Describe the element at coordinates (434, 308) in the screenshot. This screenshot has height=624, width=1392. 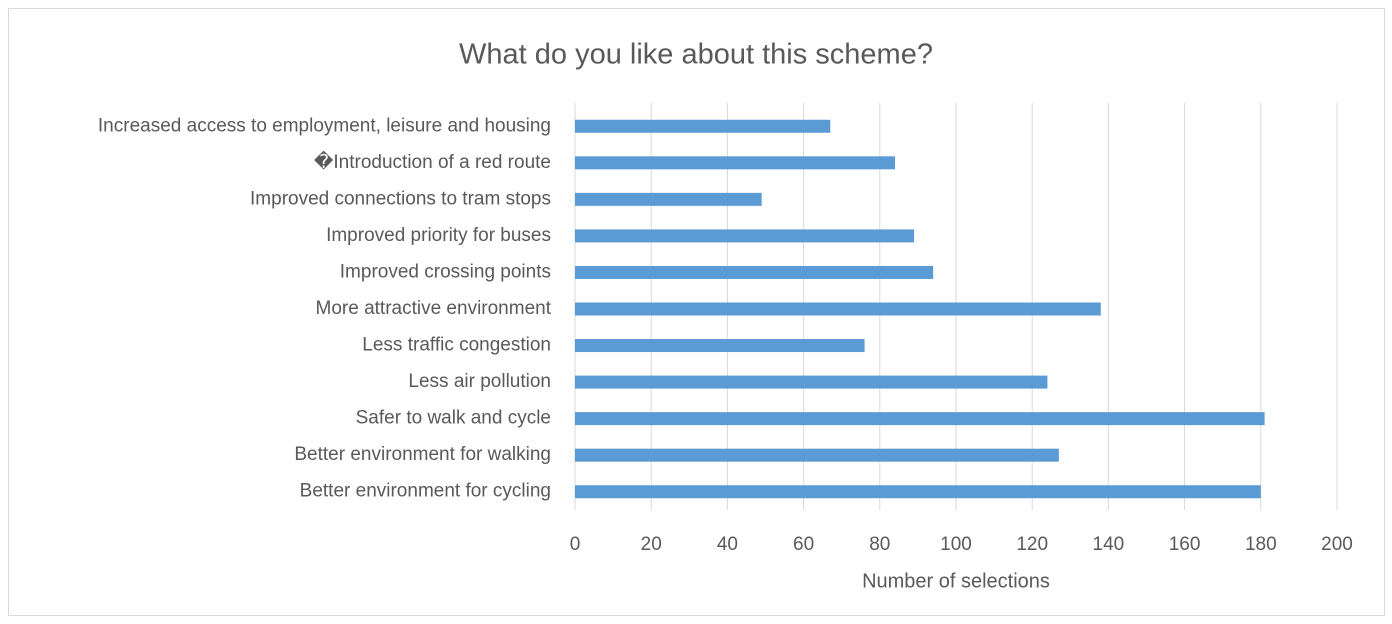
I see `y-tick-label: More attractive environment` at that location.